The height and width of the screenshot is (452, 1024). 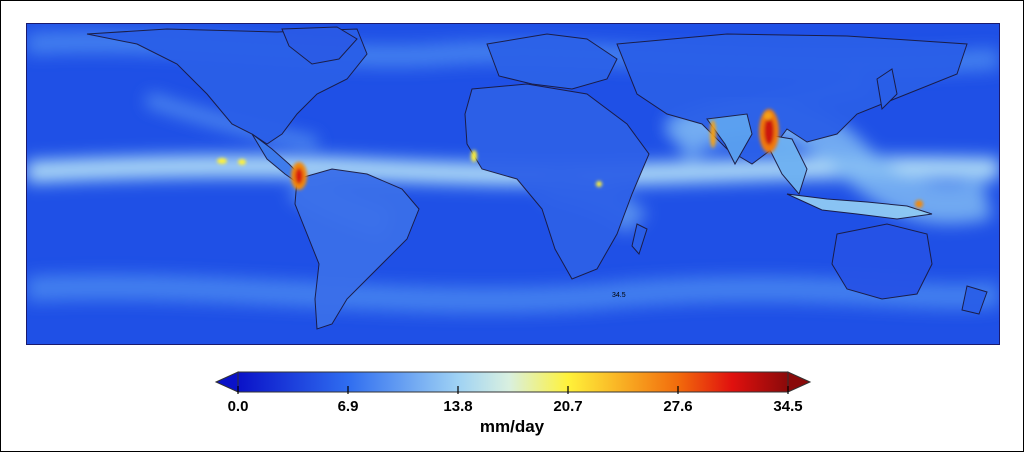 I want to click on asia, so click(x=792, y=99).